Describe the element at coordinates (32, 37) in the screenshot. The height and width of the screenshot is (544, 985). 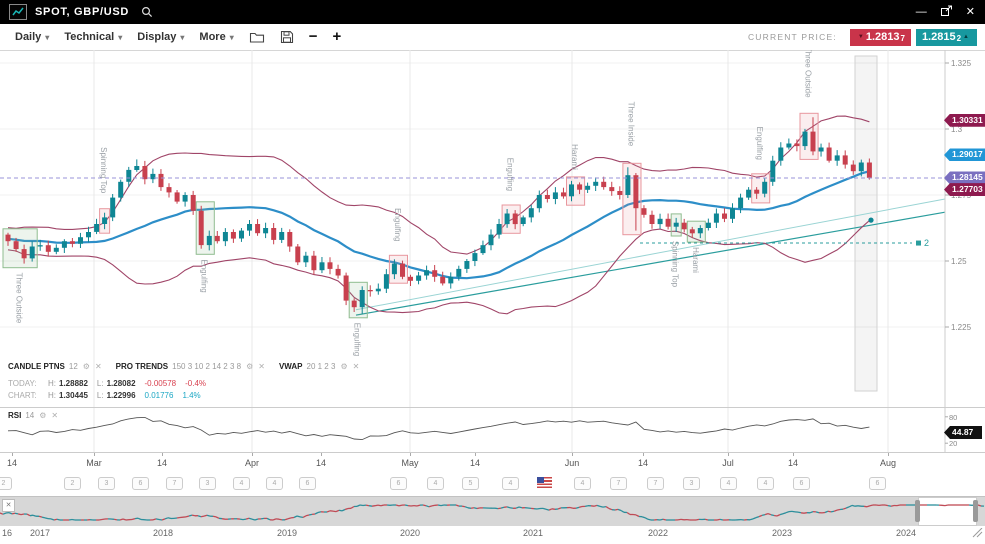
I see `menu-daily: Daily ▾` at that location.